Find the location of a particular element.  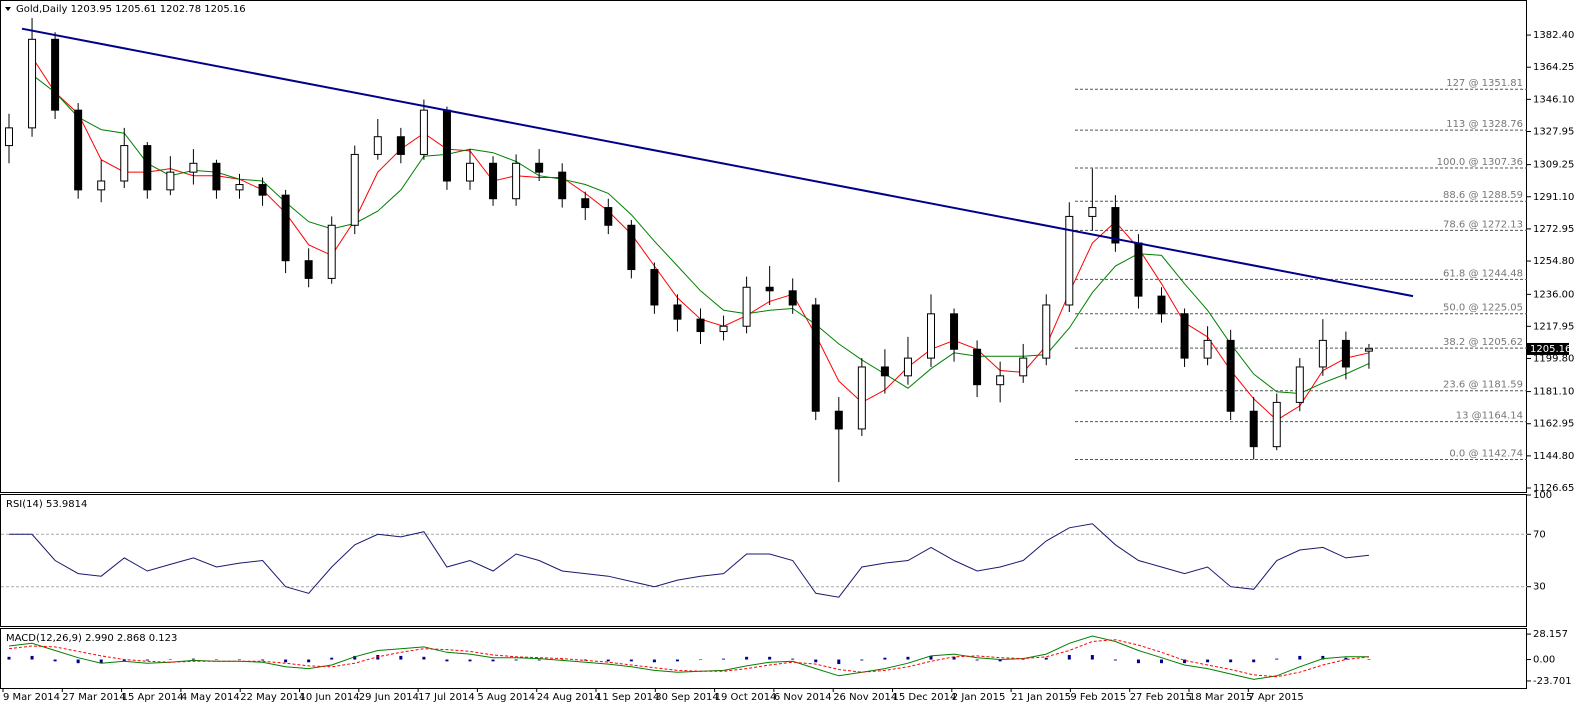

fib-label: 100.0 @ 1307.36 is located at coordinates (1480, 162).